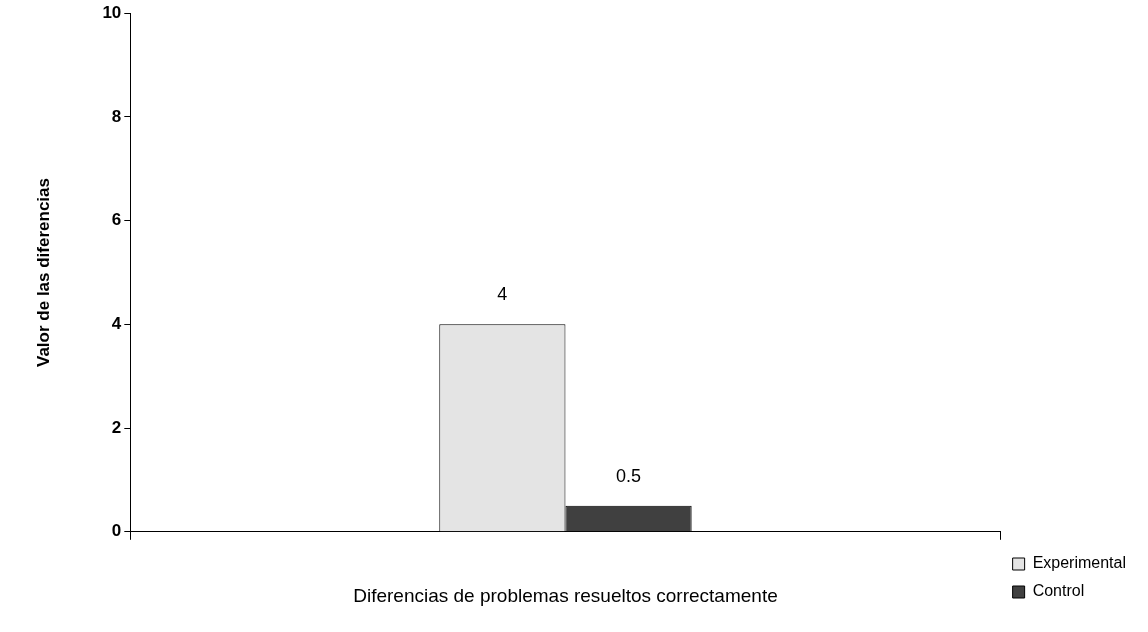 This screenshot has width=1148, height=632. What do you see at coordinates (112, 12) in the screenshot?
I see `y-tick-label: 10` at bounding box center [112, 12].